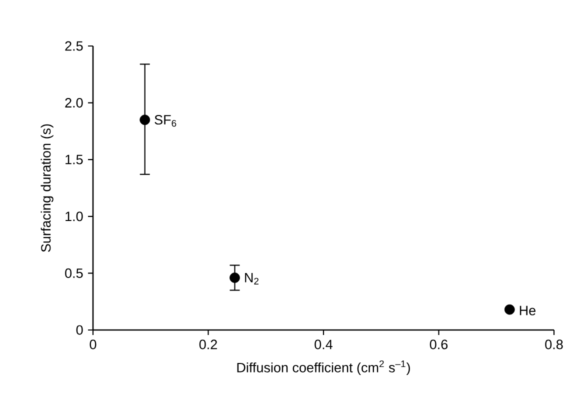 The height and width of the screenshot is (406, 574). What do you see at coordinates (93, 345) in the screenshot?
I see `x-tick-label: 0` at bounding box center [93, 345].